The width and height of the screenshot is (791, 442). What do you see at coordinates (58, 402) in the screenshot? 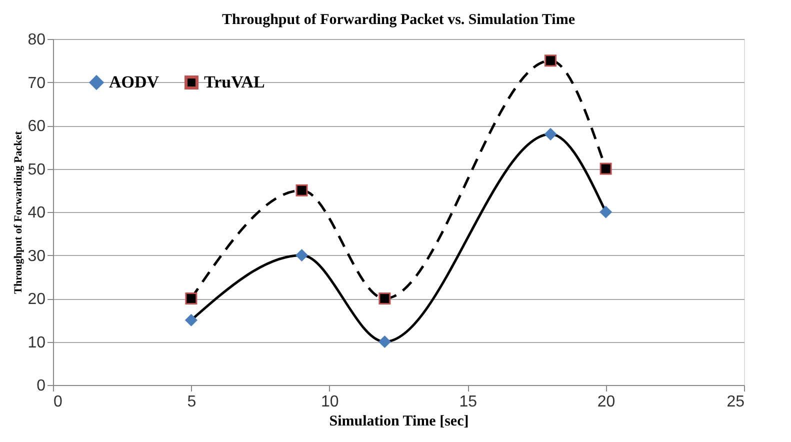
I see `x-tick-label: 0` at bounding box center [58, 402].